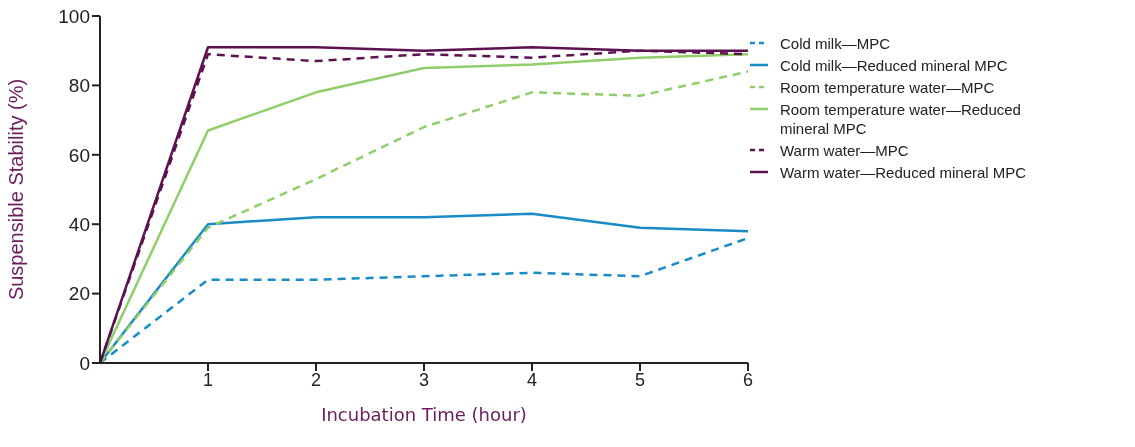 The height and width of the screenshot is (447, 1135). Describe the element at coordinates (901, 119) in the screenshot. I see `legend-label: Room temperature water—Reduced mineral MPC` at that location.